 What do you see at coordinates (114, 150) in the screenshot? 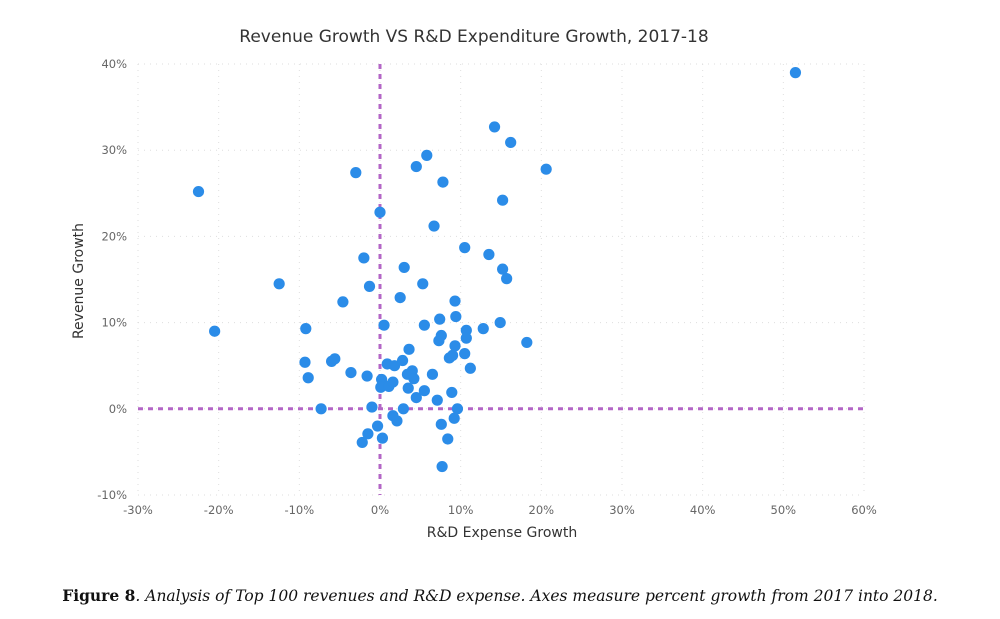
I see `y-tick-label: 30%` at bounding box center [114, 150].